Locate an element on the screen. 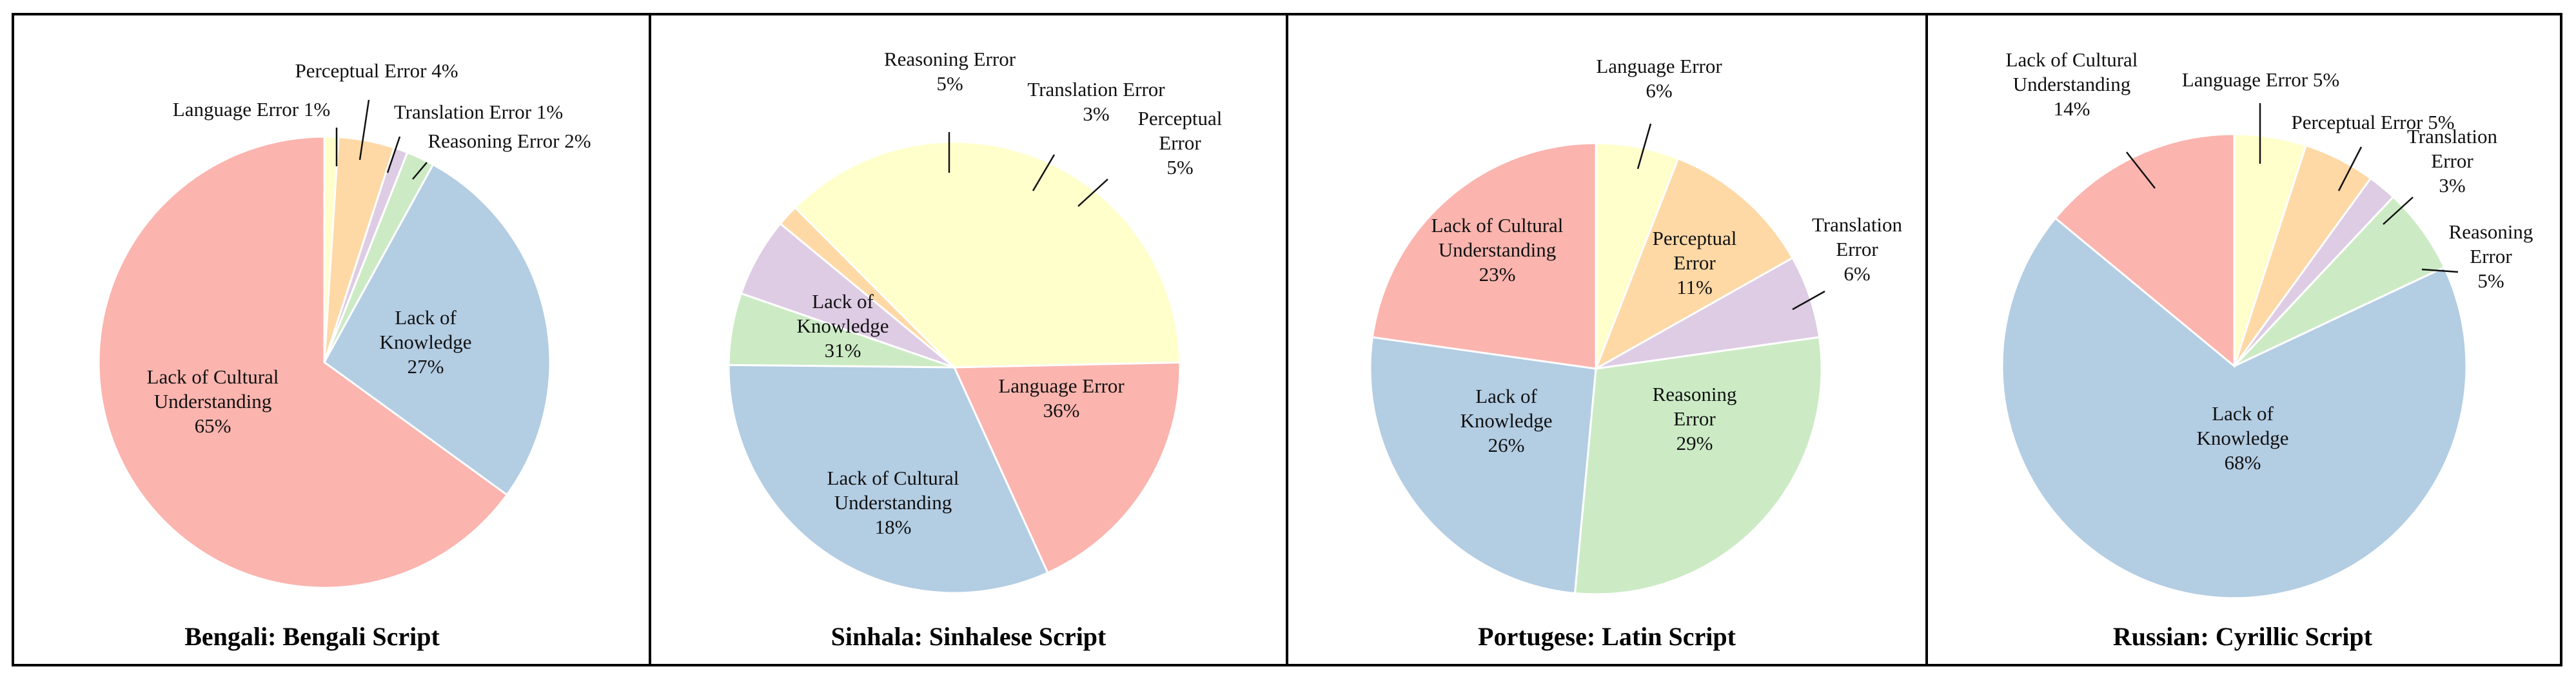 Image resolution: width=2576 pixels, height=680 pixels. leader-line-lack-of-cultural-understanding is located at coordinates (2141, 170).